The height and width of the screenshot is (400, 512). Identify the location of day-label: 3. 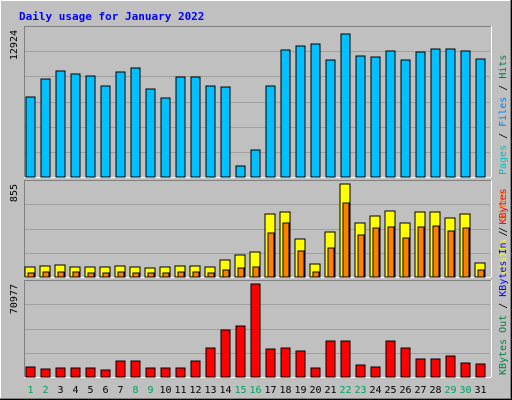
(60, 390).